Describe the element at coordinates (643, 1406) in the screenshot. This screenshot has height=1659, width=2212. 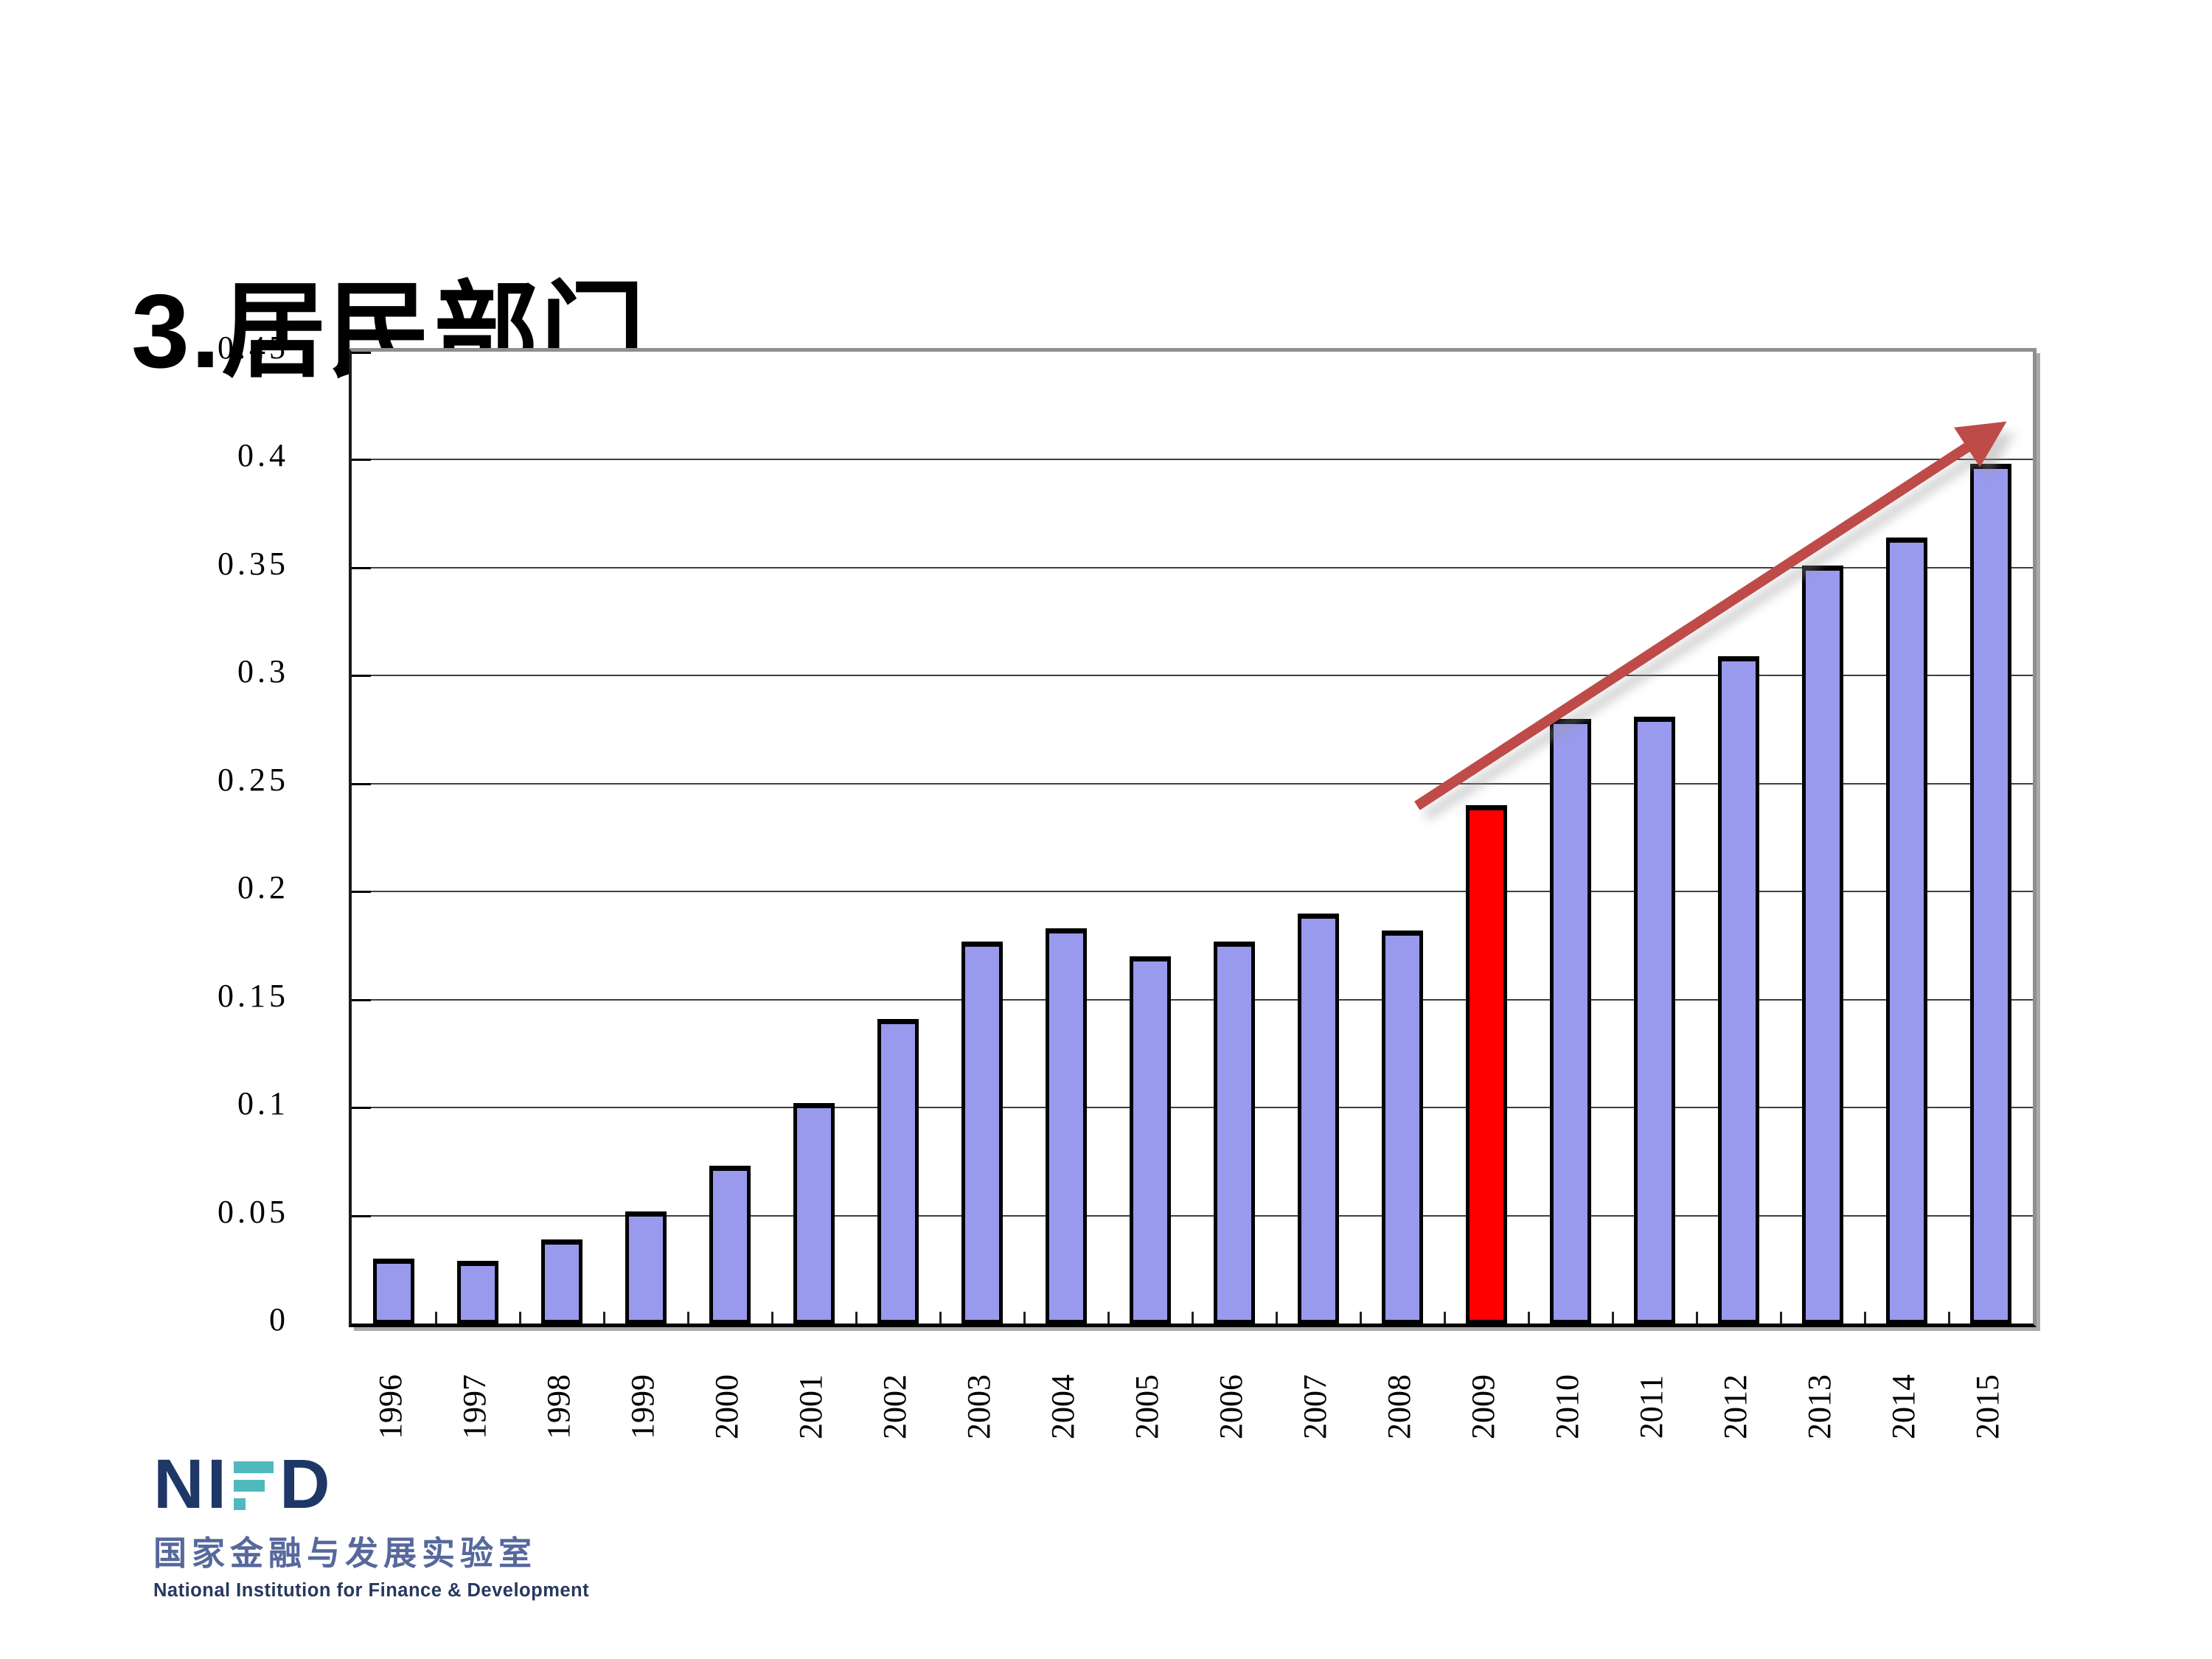
I see `x-axis-label-1999: 1999` at that location.